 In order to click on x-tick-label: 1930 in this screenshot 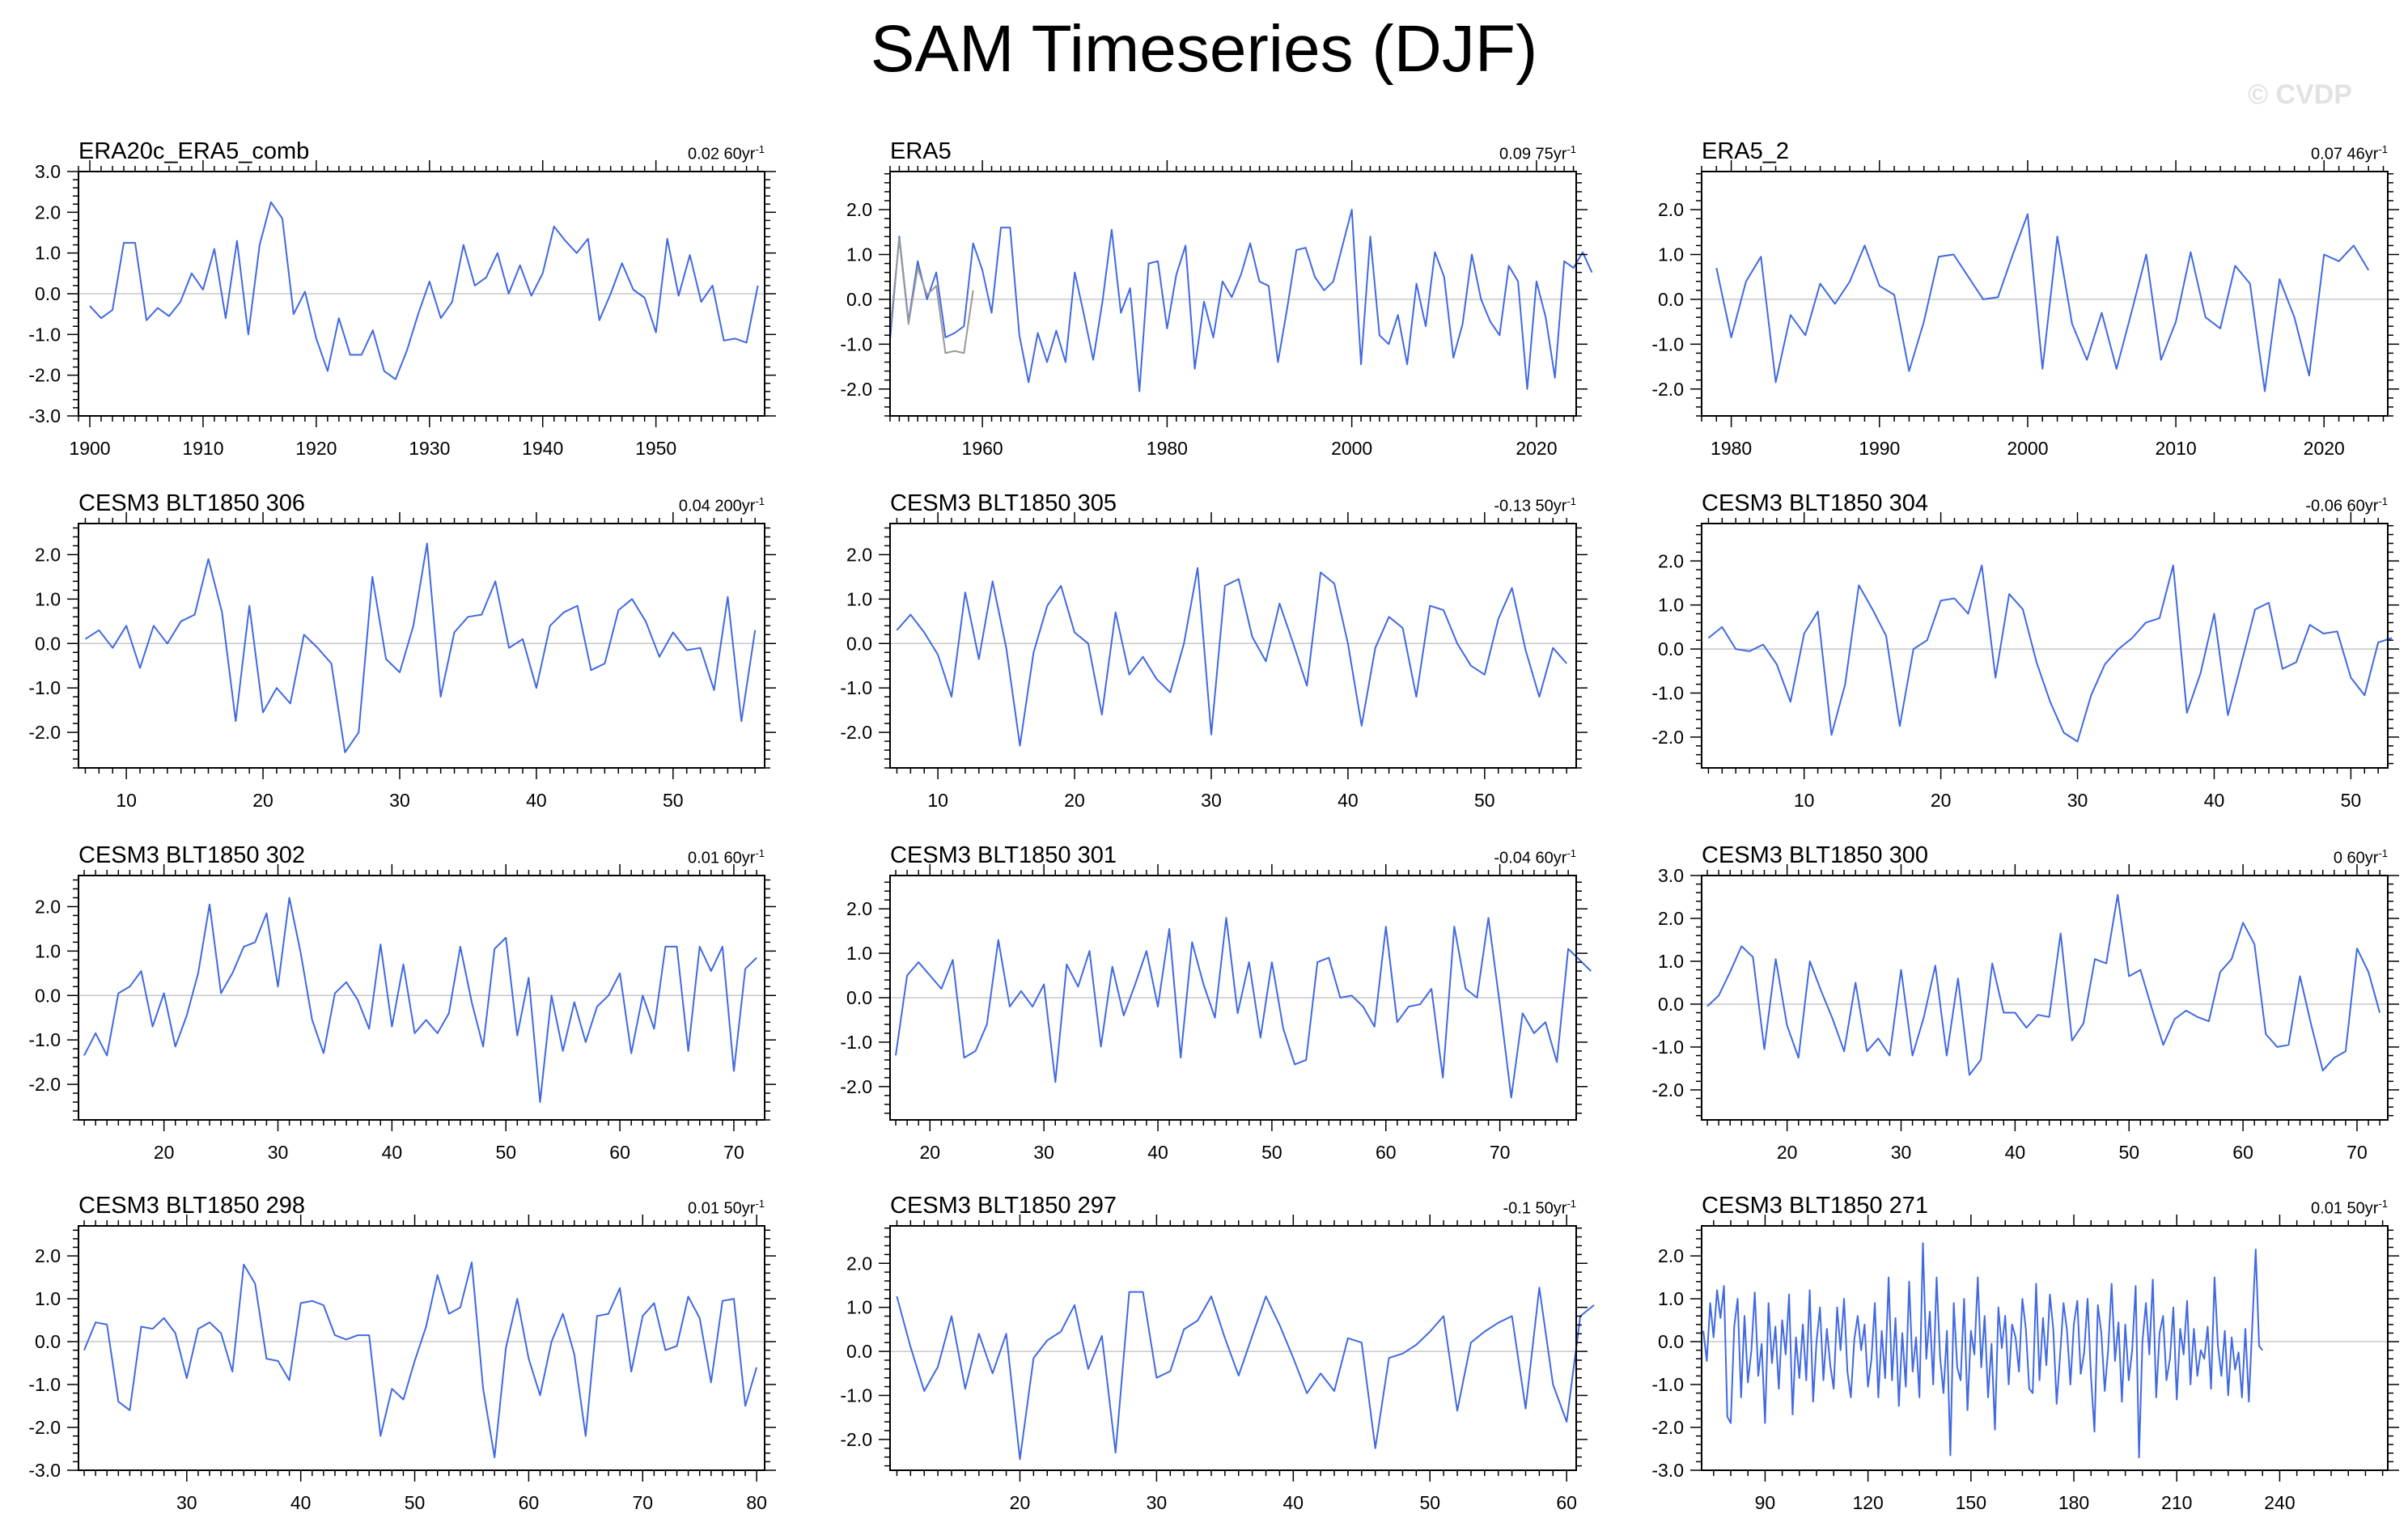, I will do `click(429, 448)`.